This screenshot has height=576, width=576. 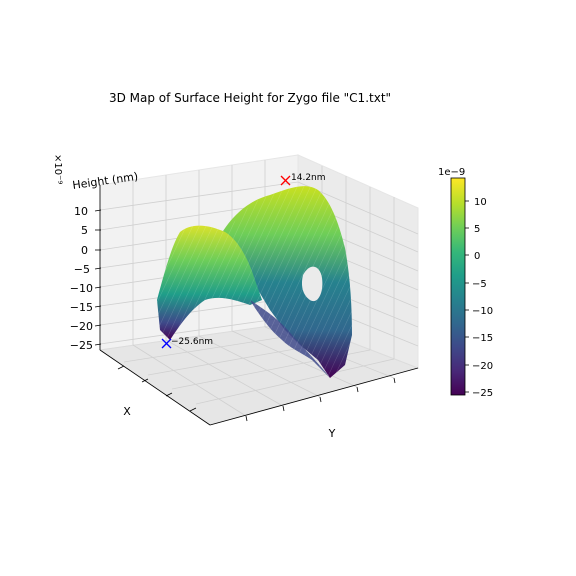 What do you see at coordinates (482, 338) in the screenshot?
I see `colorbar-tick-label: −15` at bounding box center [482, 338].